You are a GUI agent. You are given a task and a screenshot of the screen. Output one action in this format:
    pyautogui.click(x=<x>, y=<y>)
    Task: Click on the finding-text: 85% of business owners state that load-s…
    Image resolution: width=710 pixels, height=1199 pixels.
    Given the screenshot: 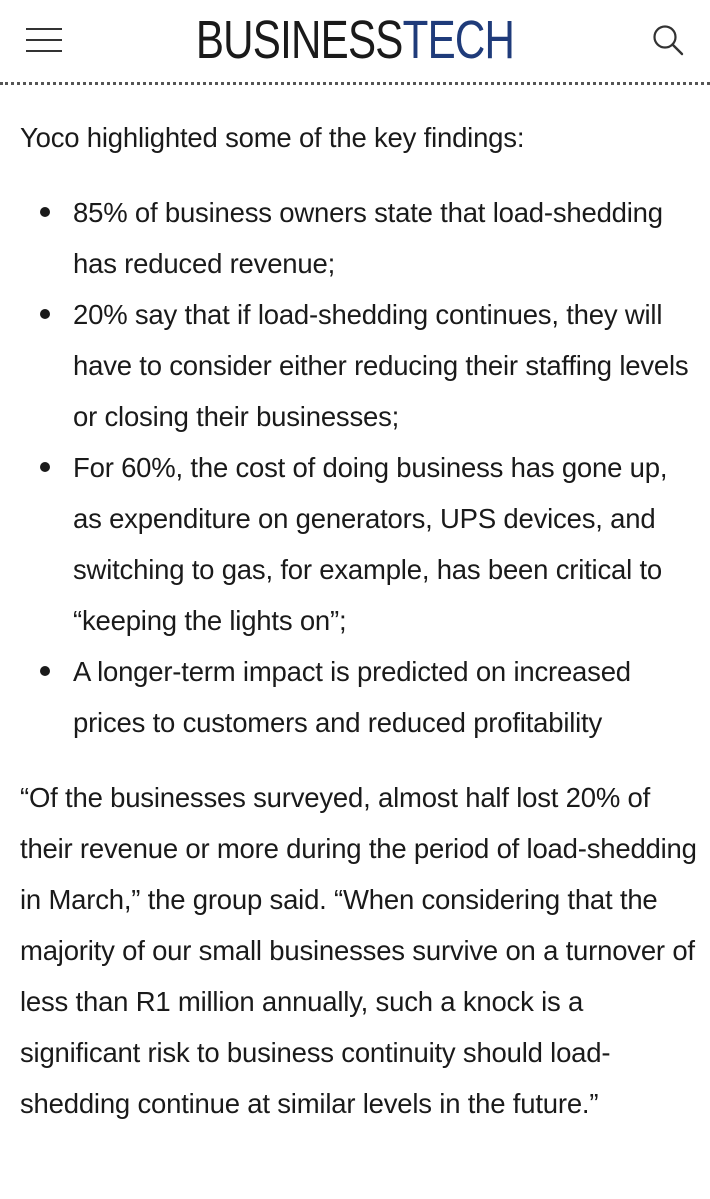 What is the action you would take?
    pyautogui.click(x=368, y=238)
    